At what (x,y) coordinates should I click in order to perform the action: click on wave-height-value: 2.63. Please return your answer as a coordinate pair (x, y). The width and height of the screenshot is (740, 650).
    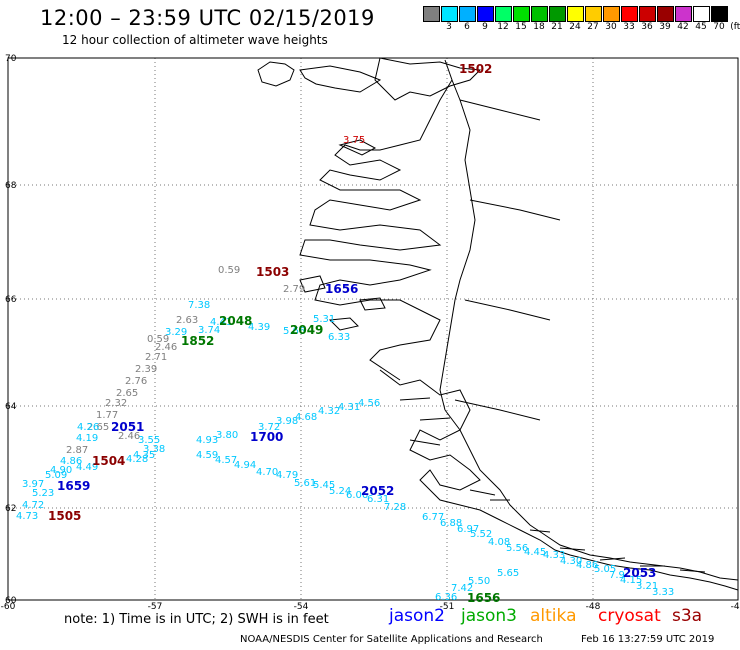
    Looking at the image, I should click on (187, 320).